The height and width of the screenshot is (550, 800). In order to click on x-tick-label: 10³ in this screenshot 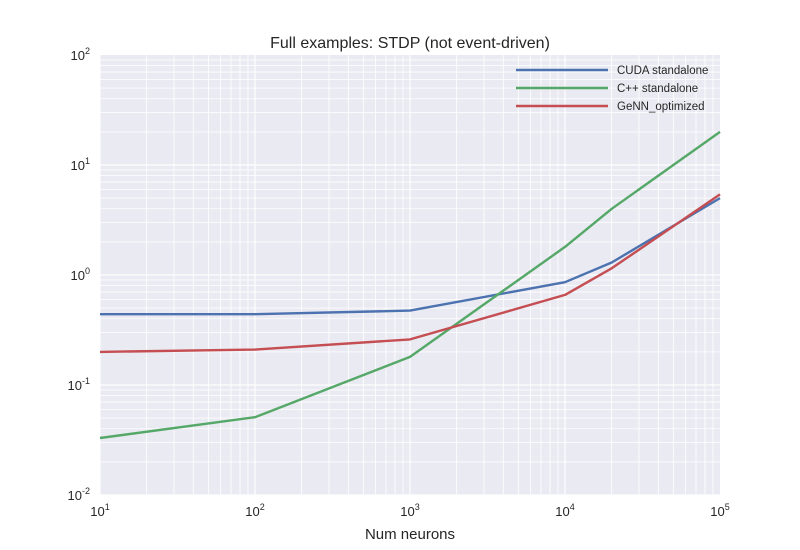, I will do `click(409, 510)`.